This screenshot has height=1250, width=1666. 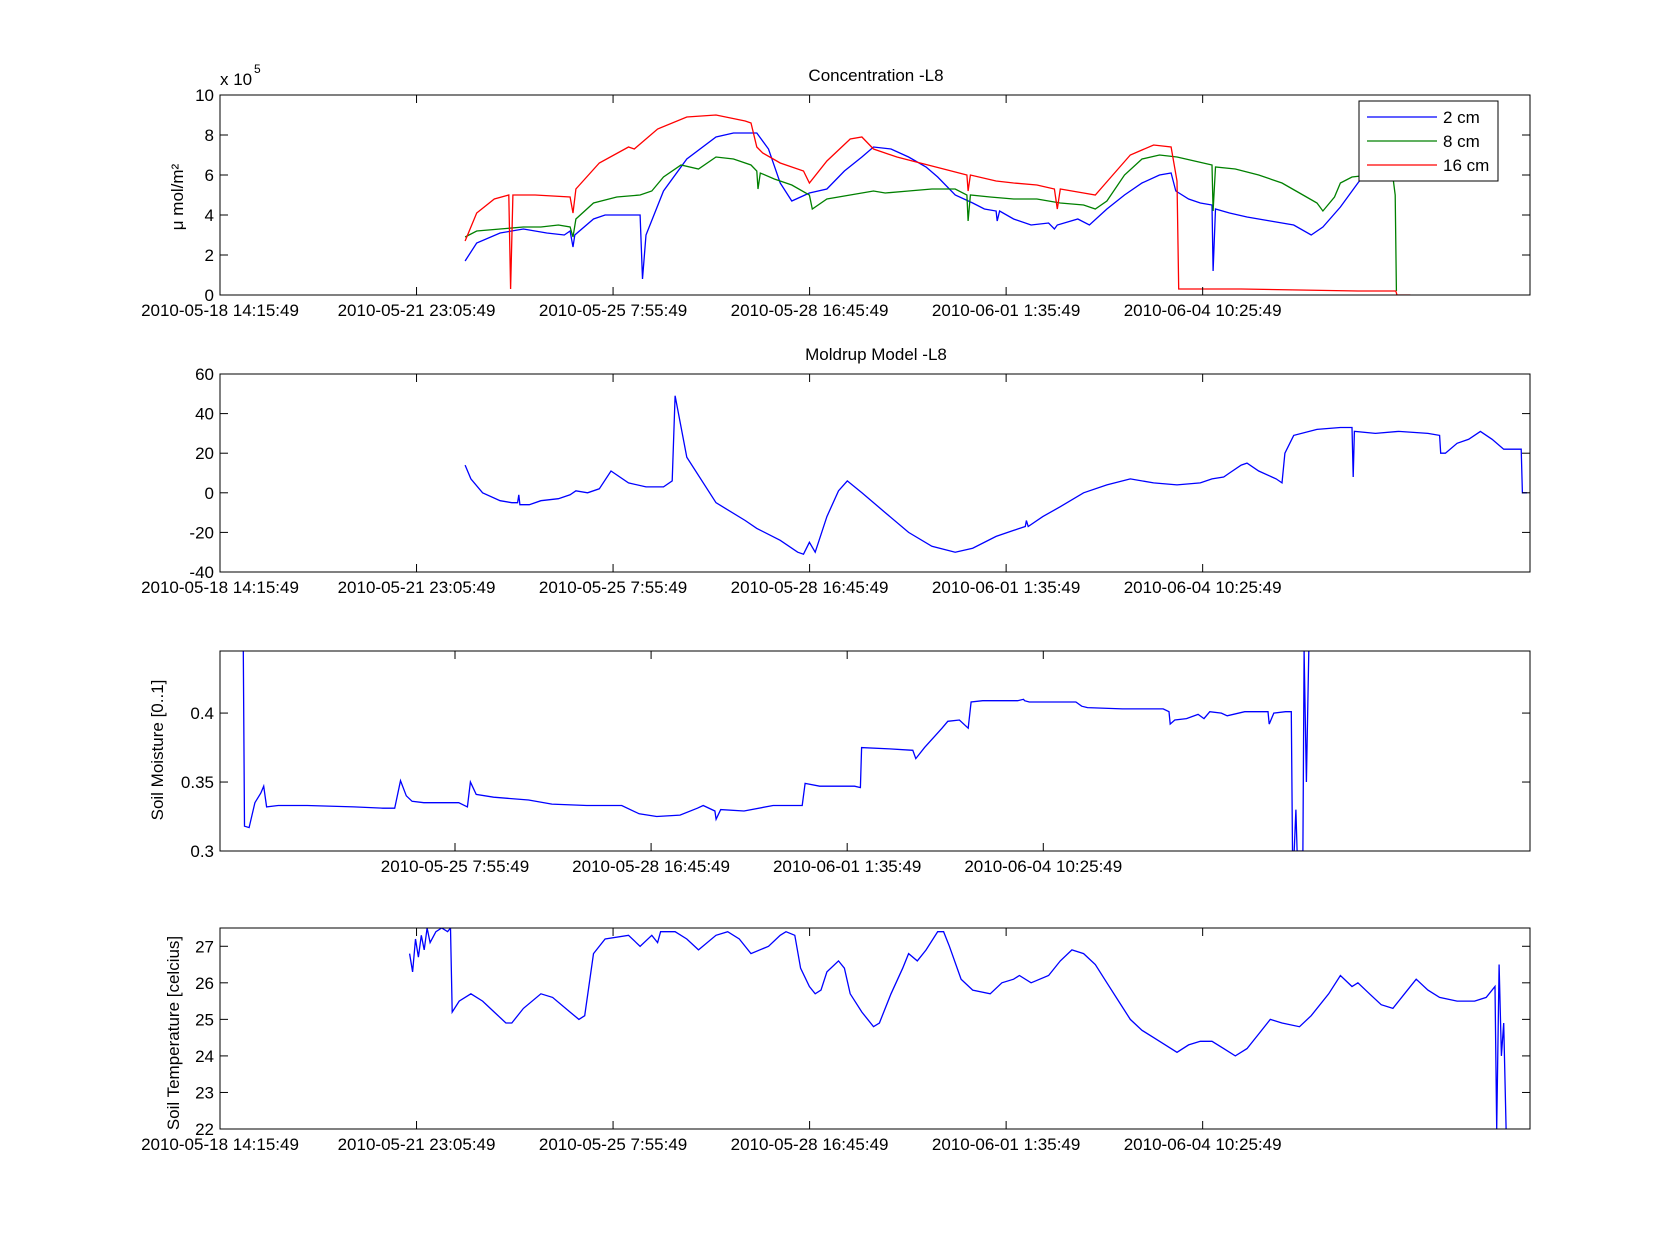 What do you see at coordinates (209, 215) in the screenshot?
I see `y-tick-label: 4` at bounding box center [209, 215].